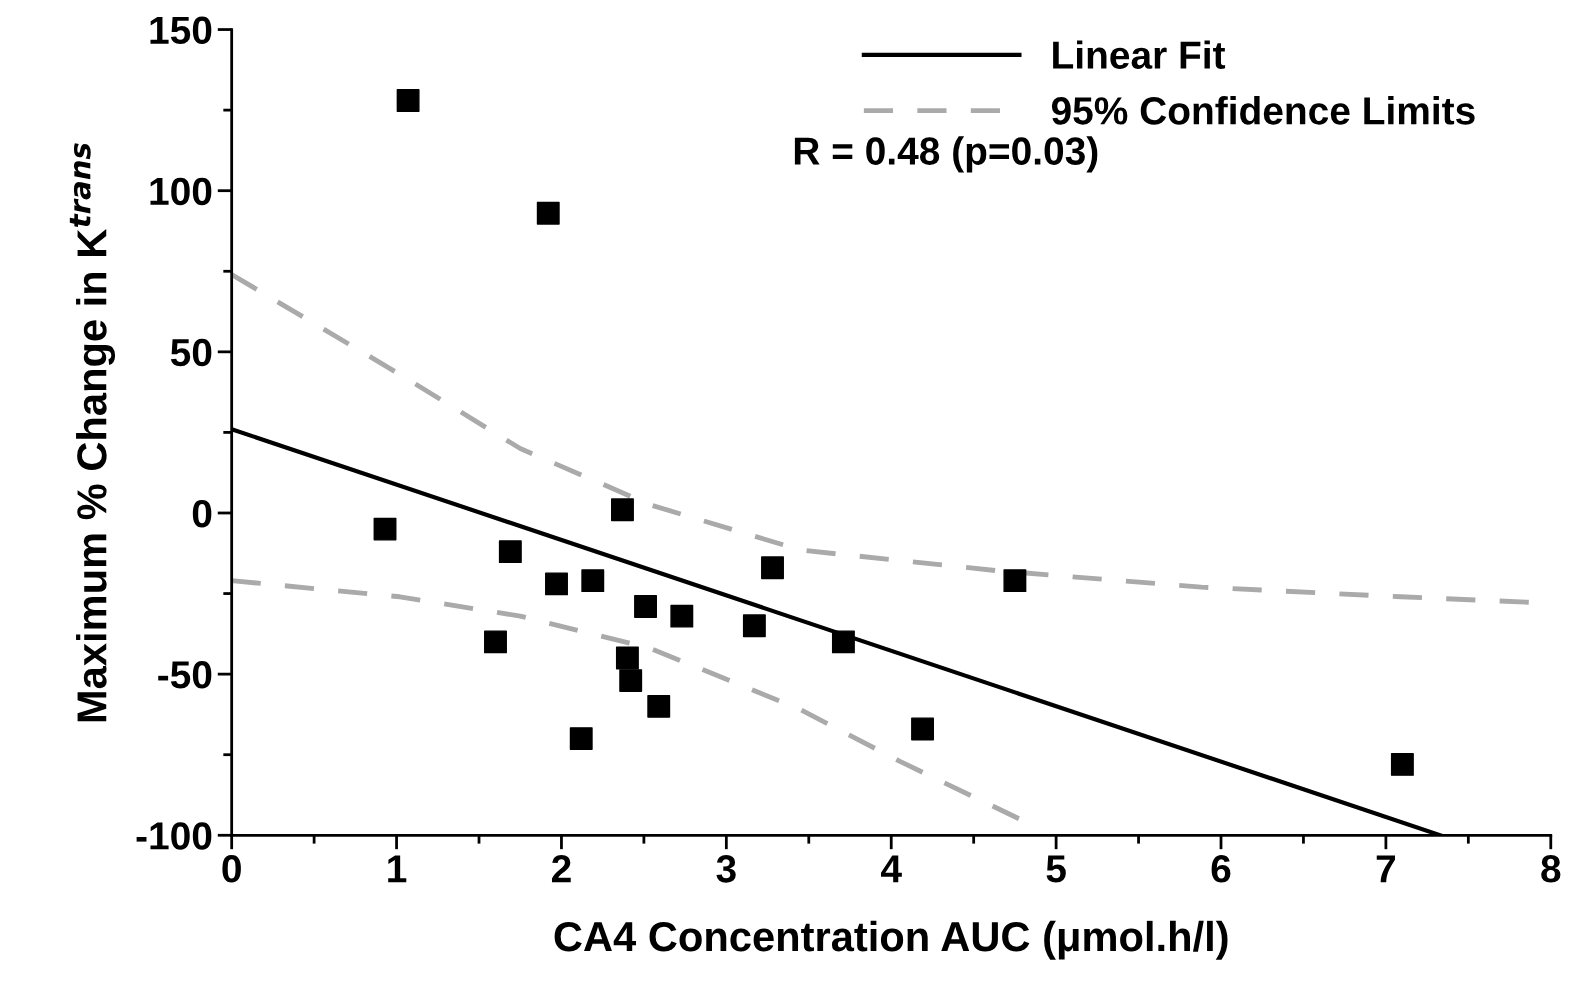 The image size is (1576, 985). I want to click on y-tick-label: 50, so click(191, 352).